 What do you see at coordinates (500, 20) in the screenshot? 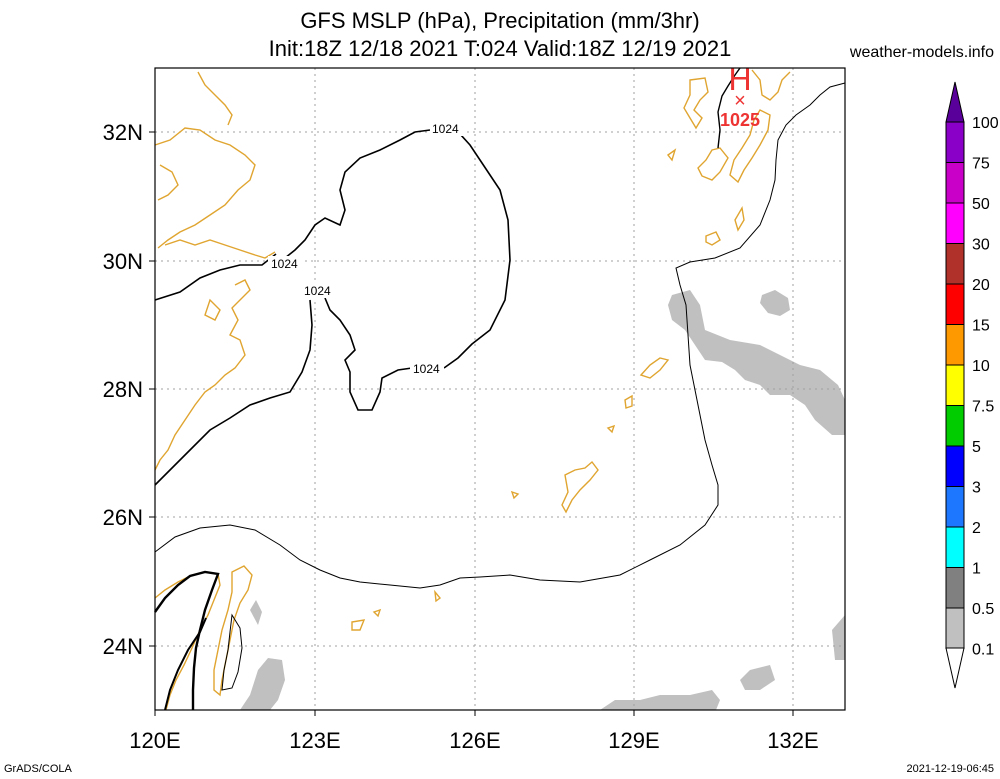
I see `chart-title: GFS MSLP (hPa), Precipitation (mm/3hr)` at bounding box center [500, 20].